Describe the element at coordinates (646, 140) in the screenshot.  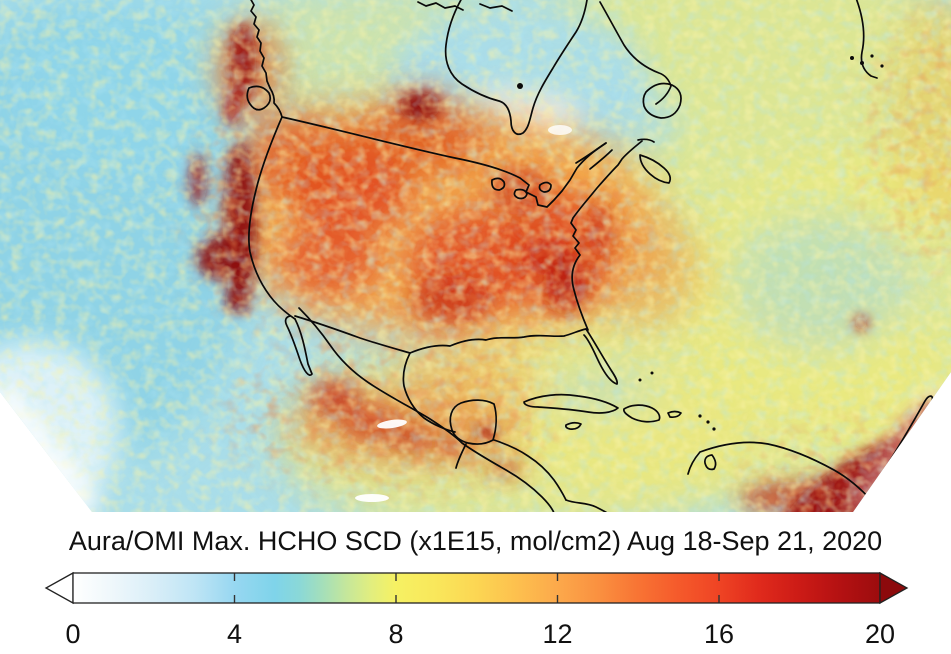
I see `prince-edward` at that location.